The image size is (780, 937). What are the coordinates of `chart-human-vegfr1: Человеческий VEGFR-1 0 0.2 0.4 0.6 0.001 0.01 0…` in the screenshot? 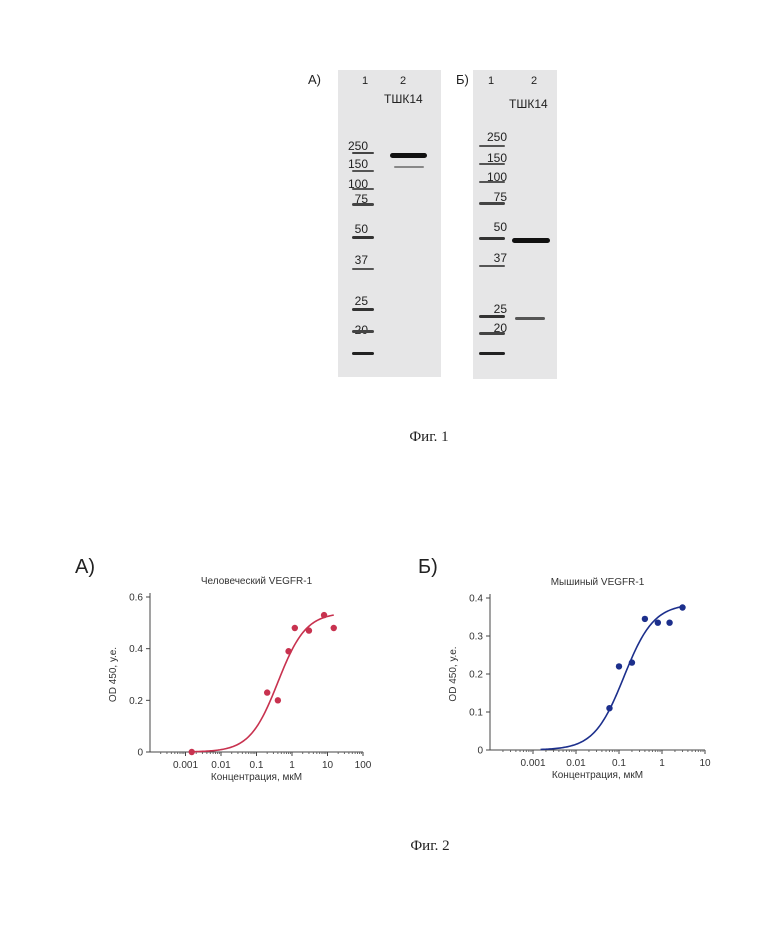 It's located at (240, 685).